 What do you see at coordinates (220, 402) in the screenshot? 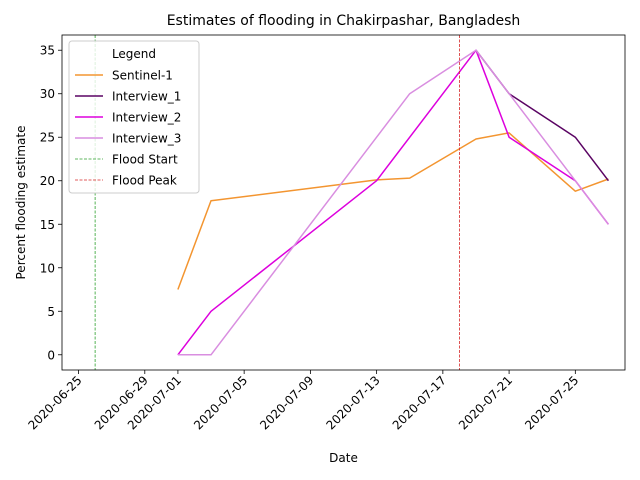
I see `x-tick-label: 2020-07-05` at bounding box center [220, 402].